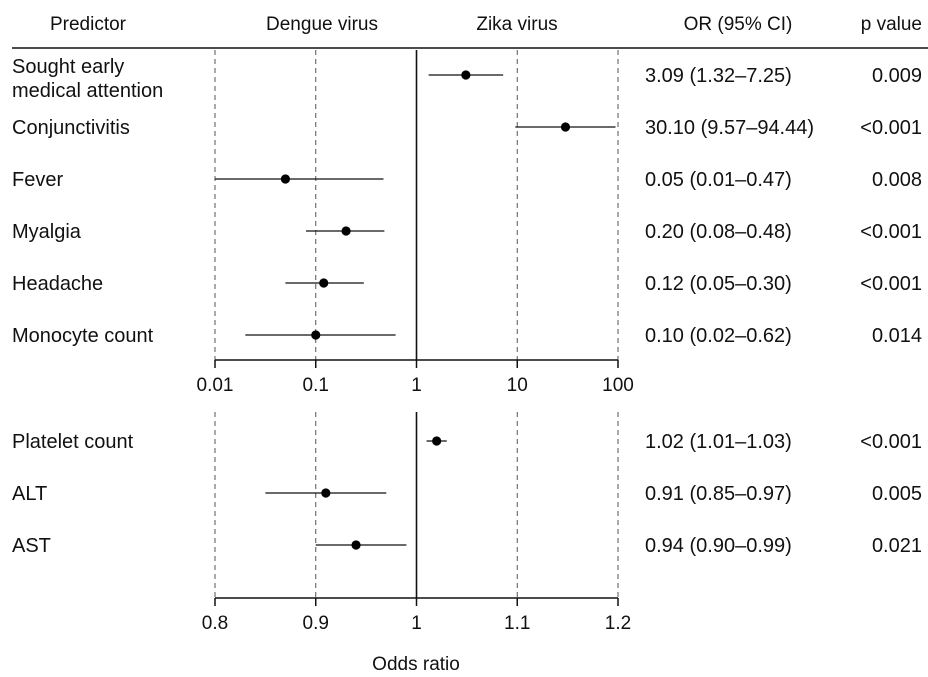 The image size is (928, 677). I want to click on header-p-value: p value, so click(891, 24).